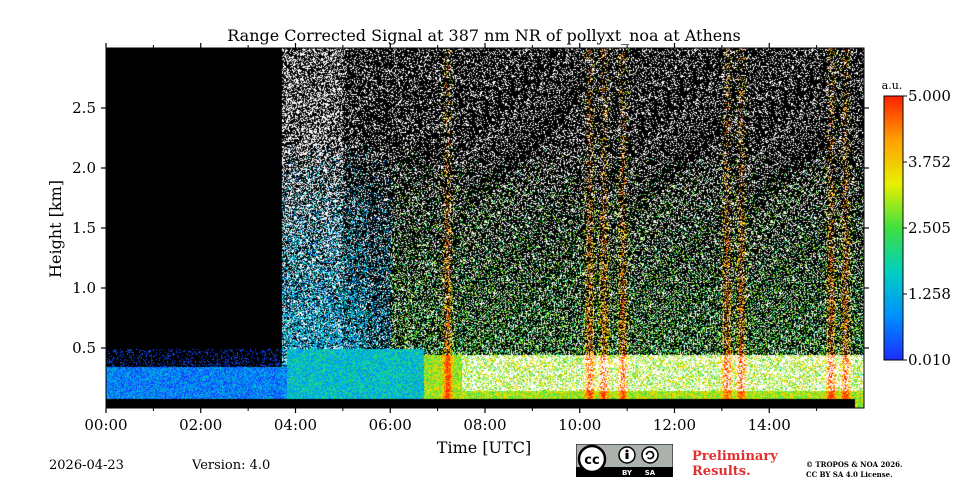  What do you see at coordinates (84, 348) in the screenshot?
I see `y-tick-label: 0.5` at bounding box center [84, 348].